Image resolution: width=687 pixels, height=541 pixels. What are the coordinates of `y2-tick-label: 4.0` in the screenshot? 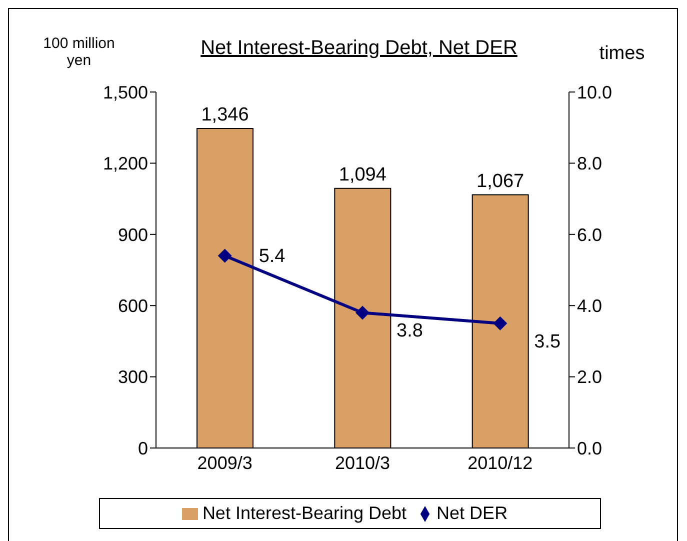 It's located at (589, 306).